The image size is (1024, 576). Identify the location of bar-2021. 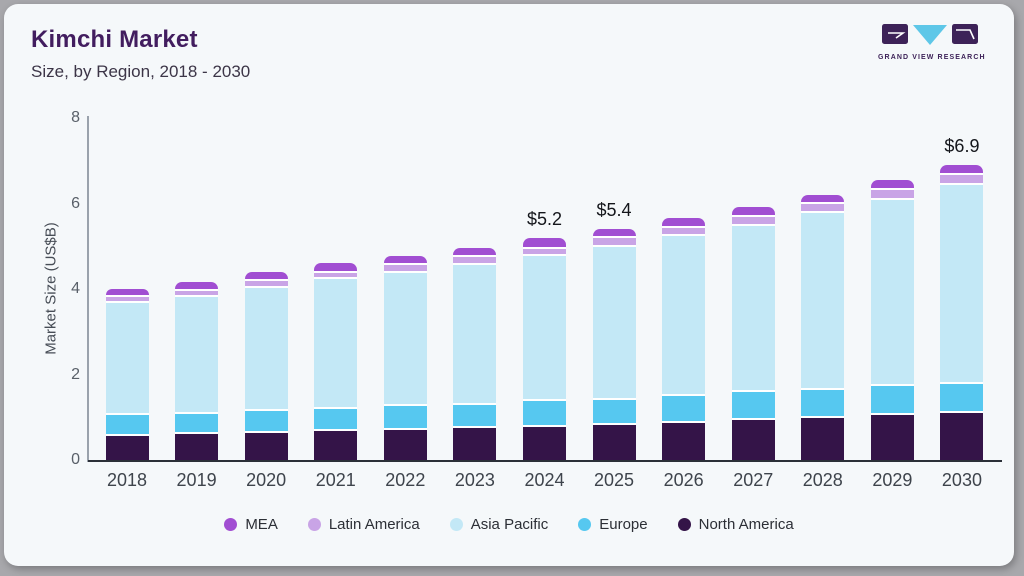
(336, 361).